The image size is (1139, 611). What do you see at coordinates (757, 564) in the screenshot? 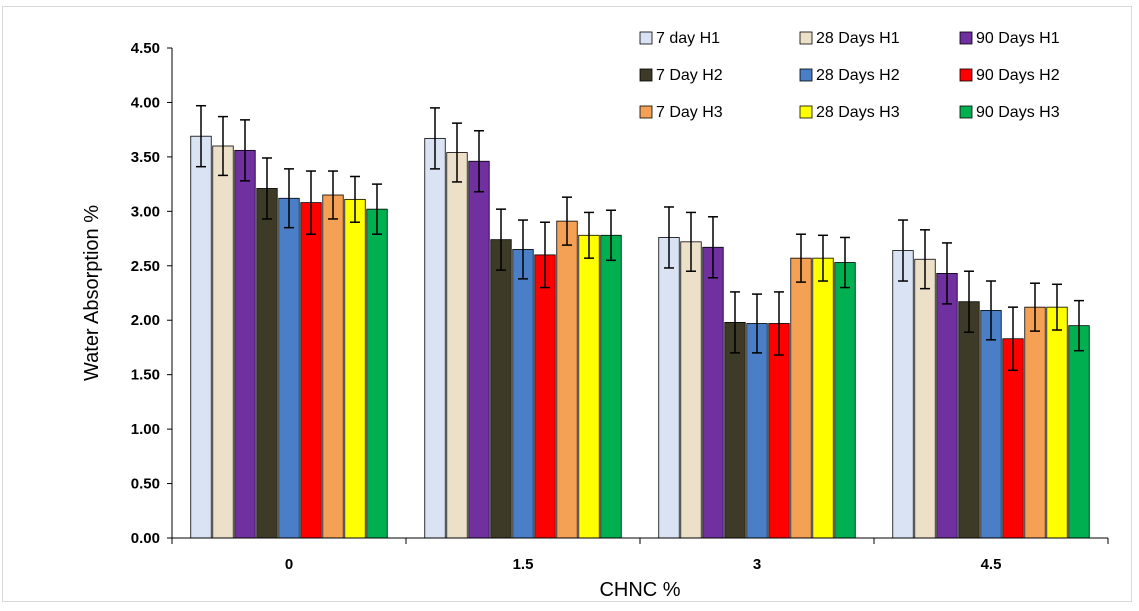
I see `x-tick-label: 3` at bounding box center [757, 564].